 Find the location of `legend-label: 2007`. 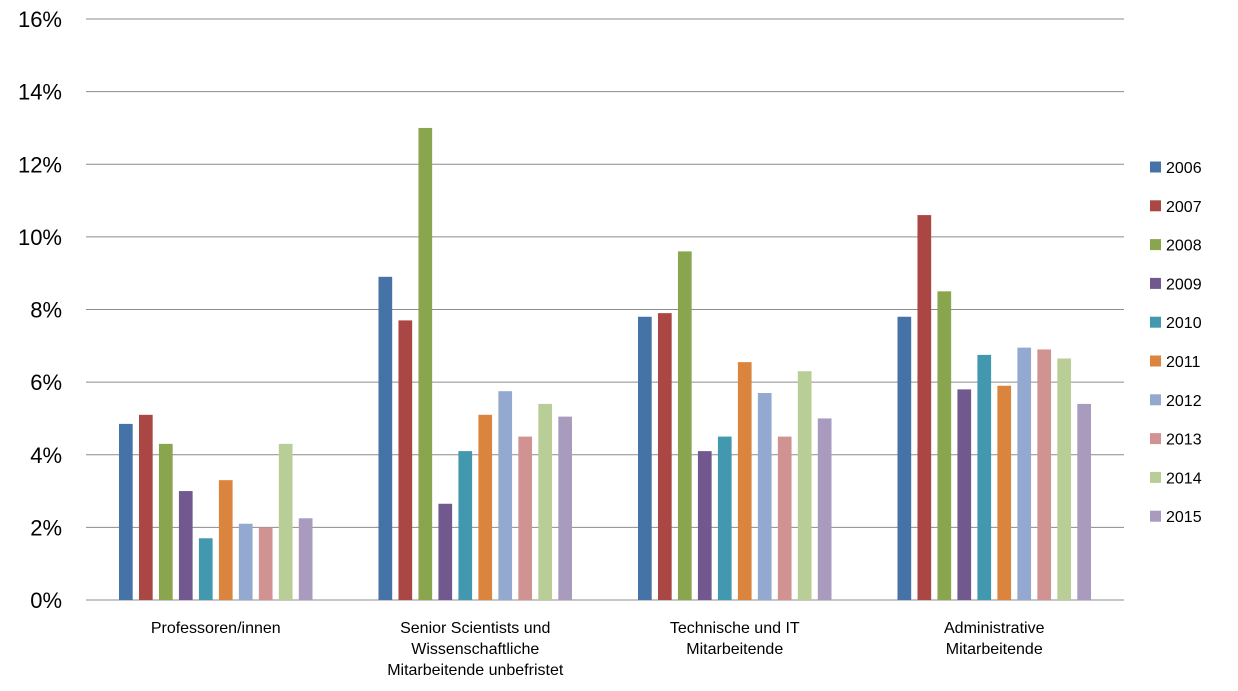

legend-label: 2007 is located at coordinates (1184, 207).